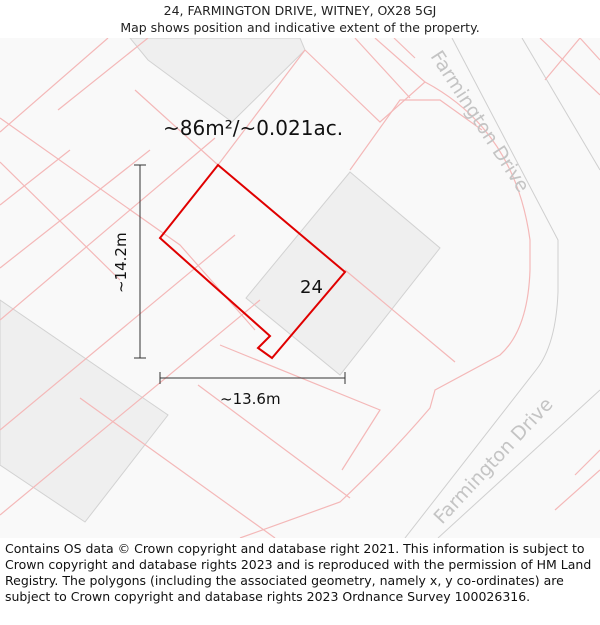  What do you see at coordinates (250, 399) in the screenshot?
I see `width-label: ~13.6m` at bounding box center [250, 399].